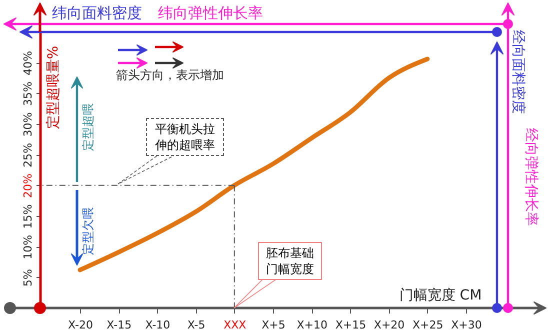 The image size is (548, 330). What do you see at coordinates (440, 296) in the screenshot?
I see `x-axis-title: 门幅宽度 CM` at bounding box center [440, 296].